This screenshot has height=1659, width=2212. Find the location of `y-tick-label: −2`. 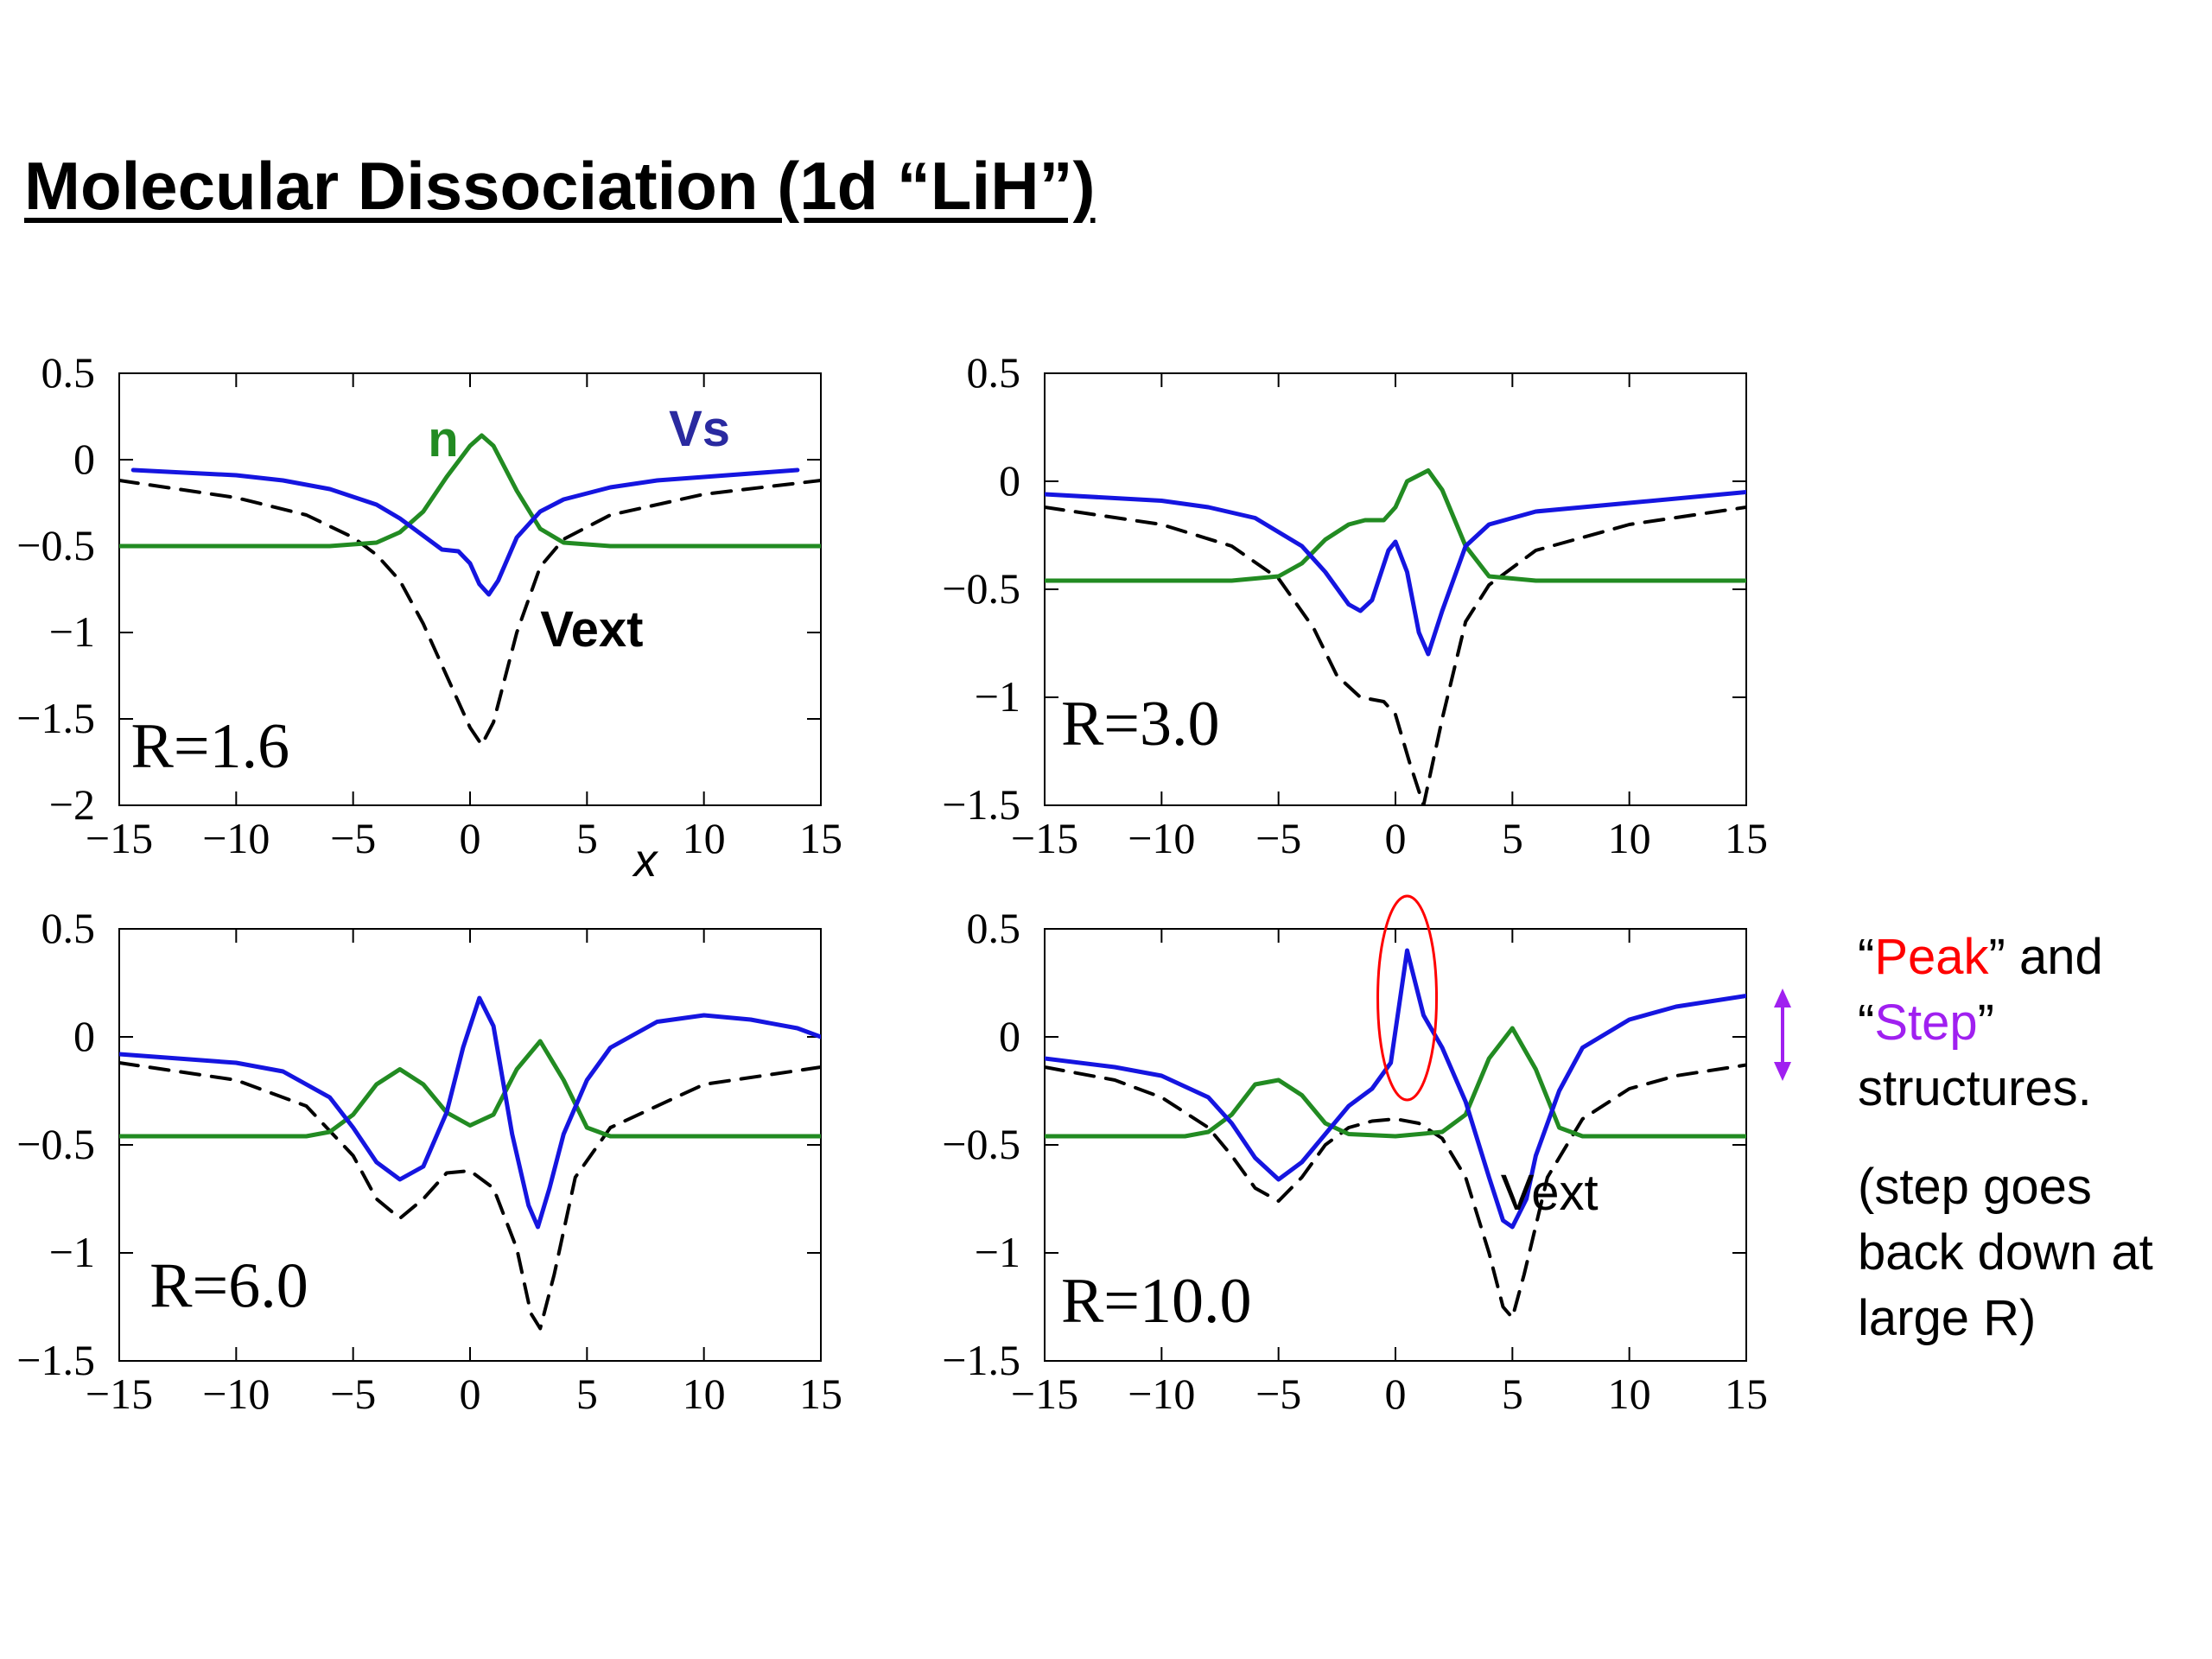

y-tick-label: −2 is located at coordinates (72, 804).